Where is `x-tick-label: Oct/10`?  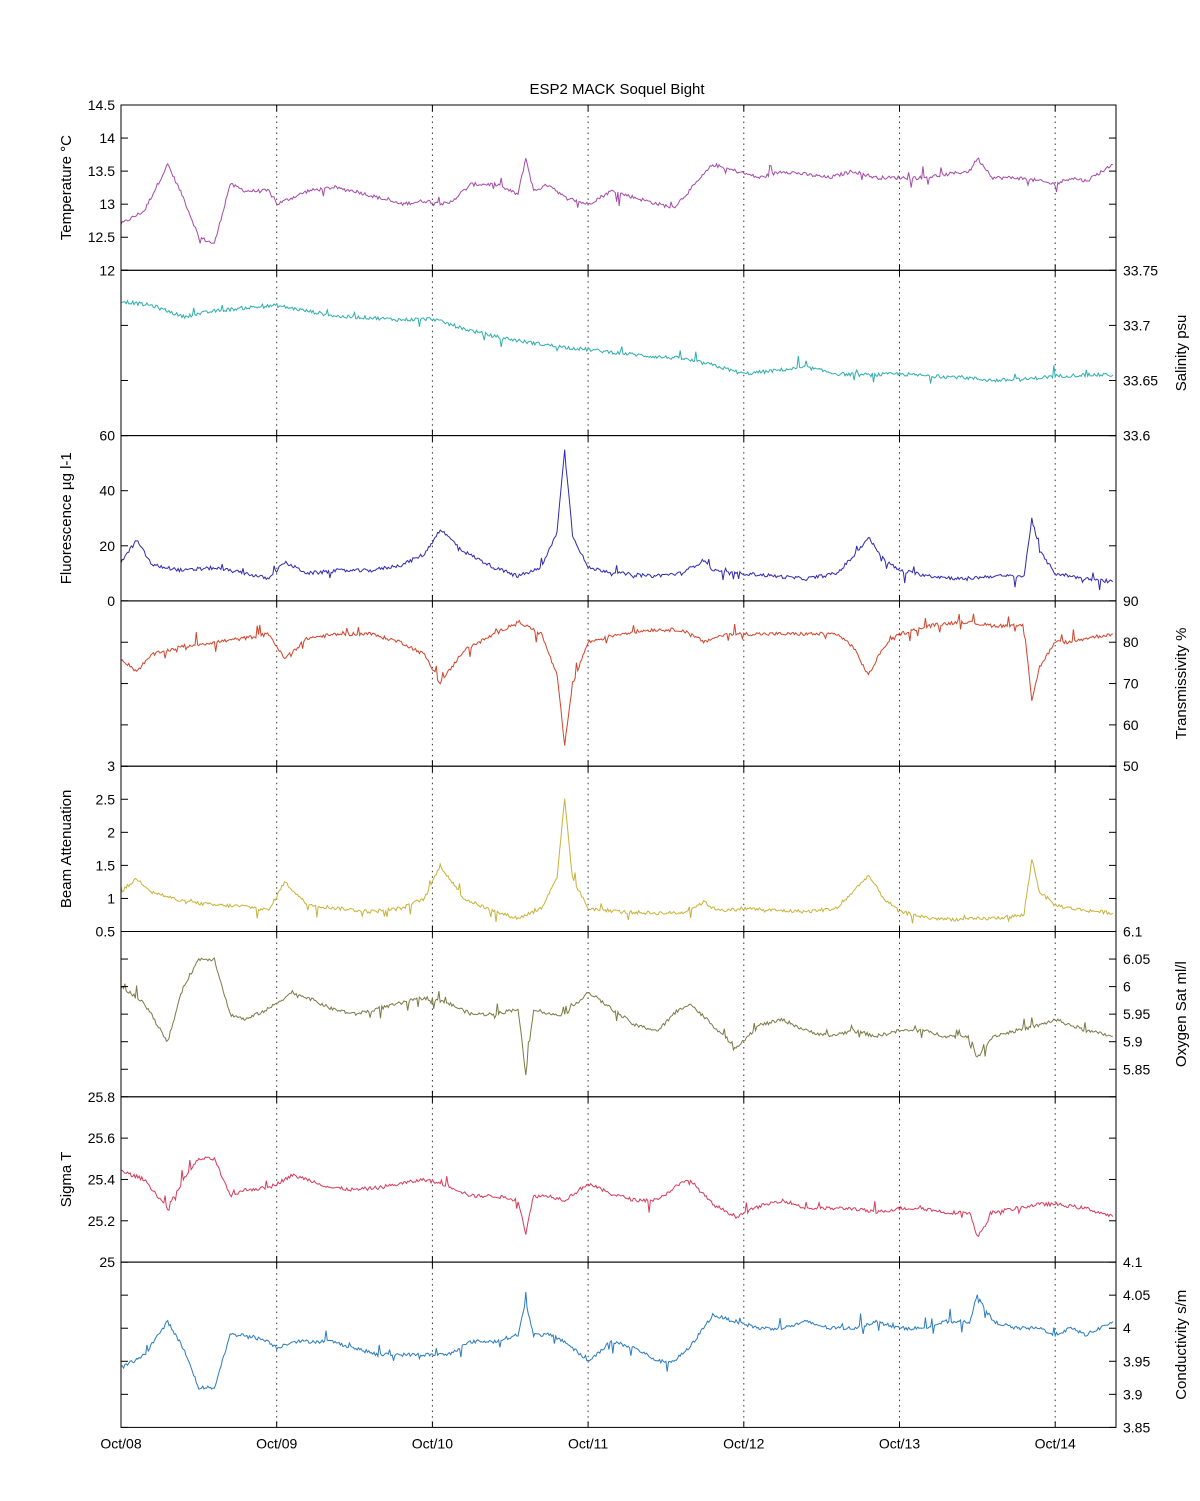 x-tick-label: Oct/10 is located at coordinates (432, 1443).